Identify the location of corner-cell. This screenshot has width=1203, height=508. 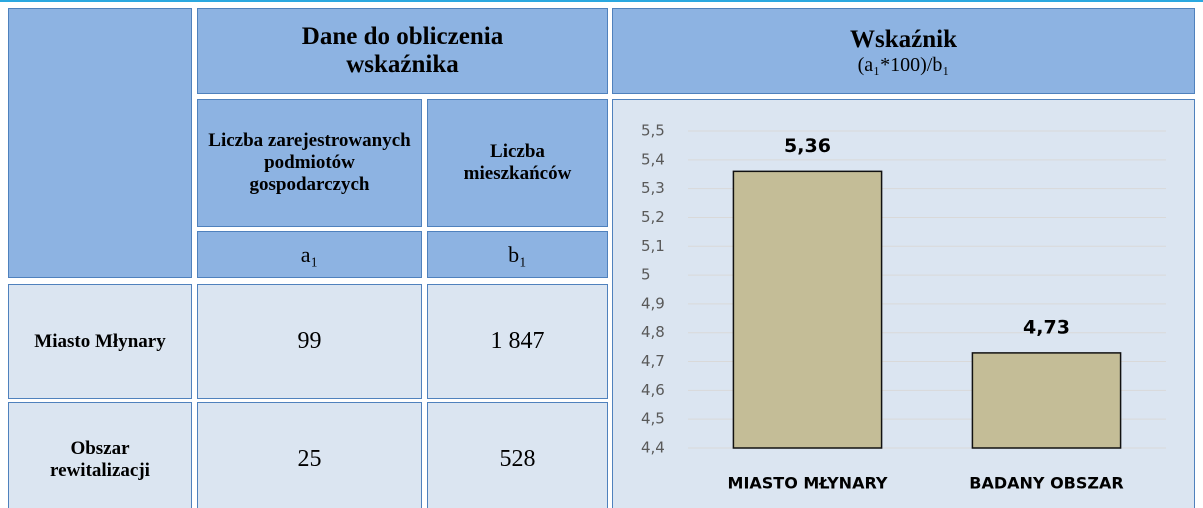
(100, 143).